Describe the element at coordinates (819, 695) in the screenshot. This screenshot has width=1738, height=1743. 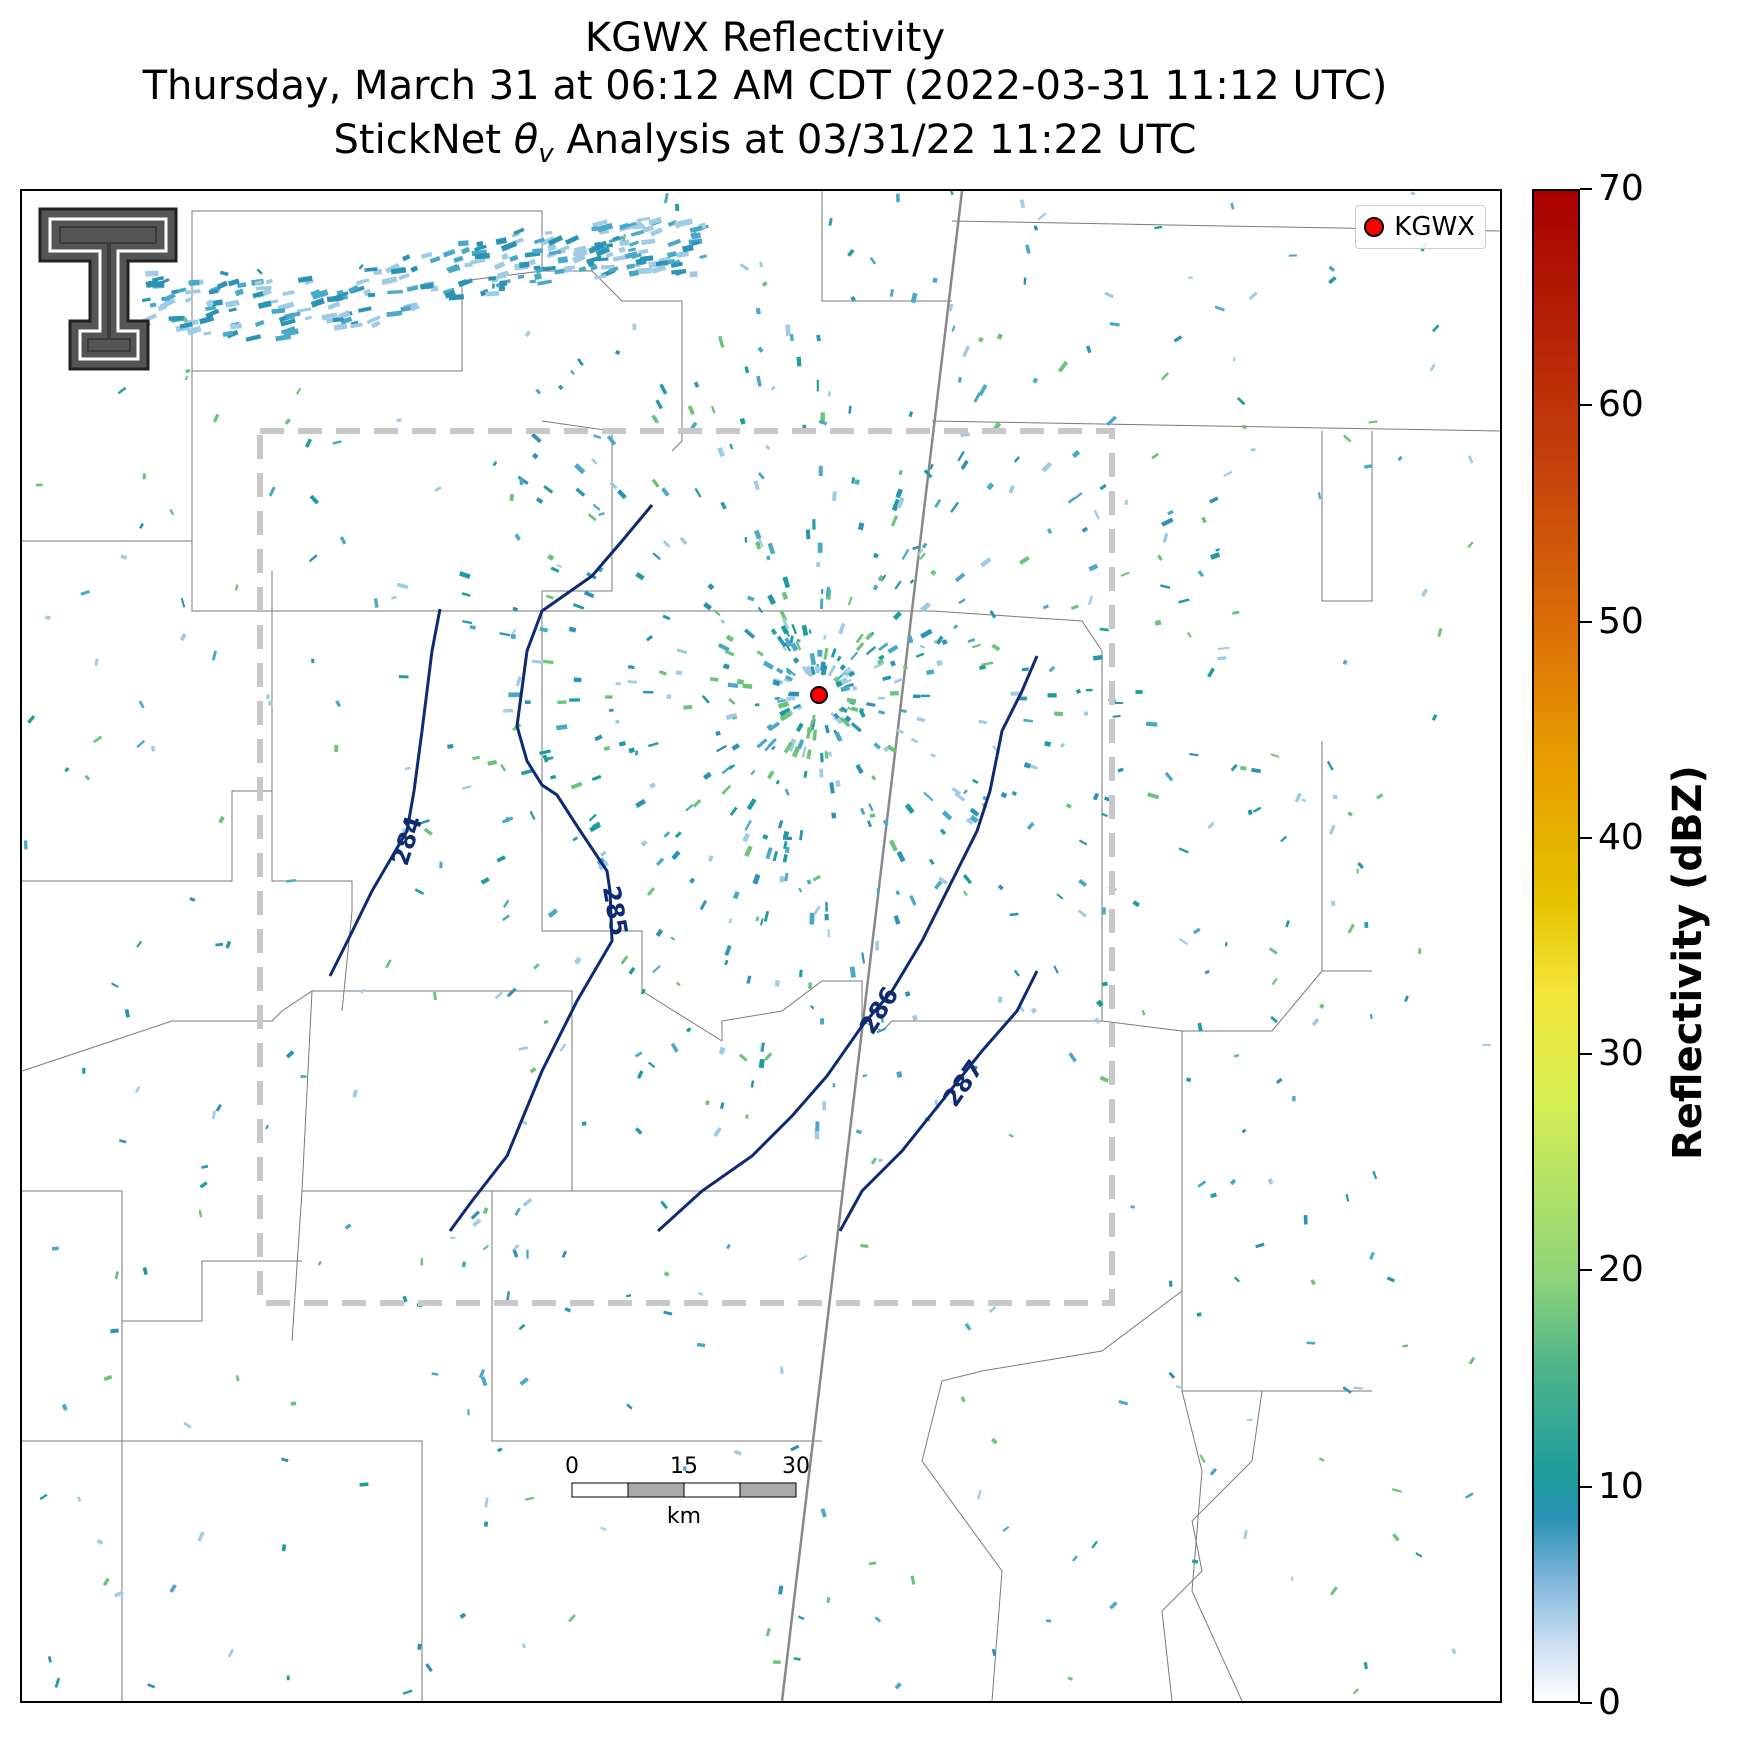
I see `radar-site-marker` at that location.